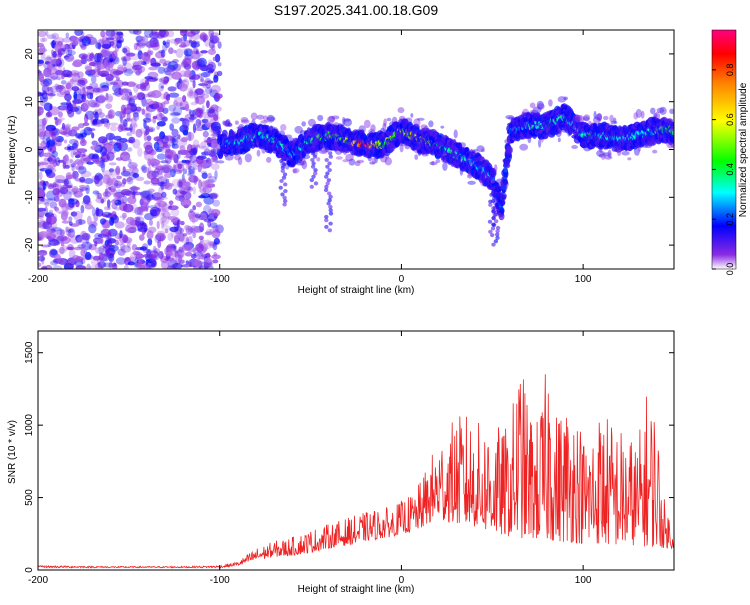  What do you see at coordinates (502, 210) in the screenshot?
I see `ridge-band` at bounding box center [502, 210].